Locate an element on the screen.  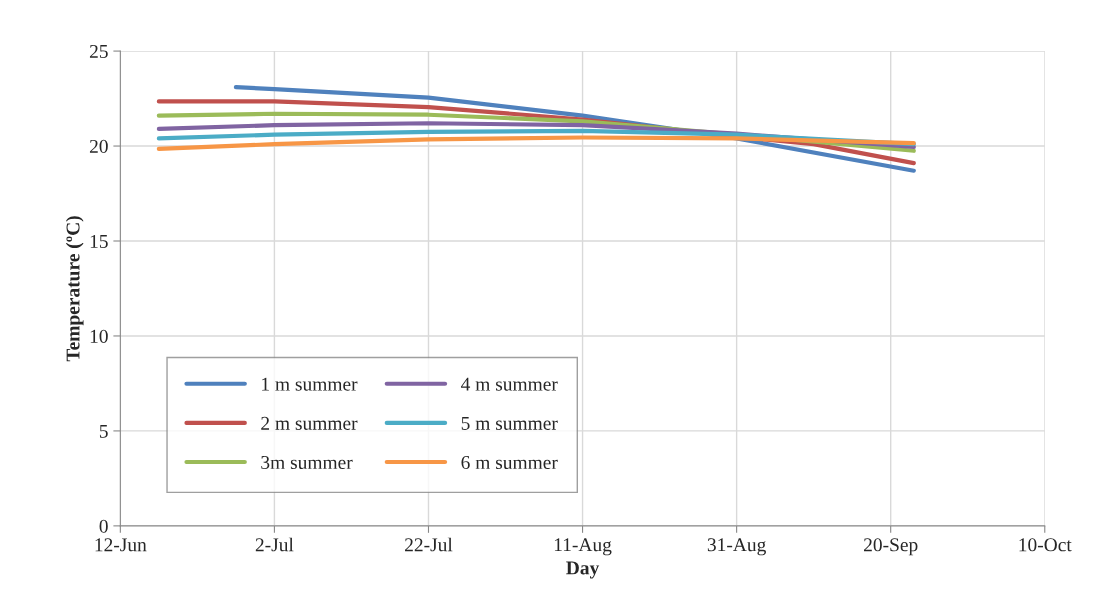
legend-label: 2 m summer is located at coordinates (309, 423).